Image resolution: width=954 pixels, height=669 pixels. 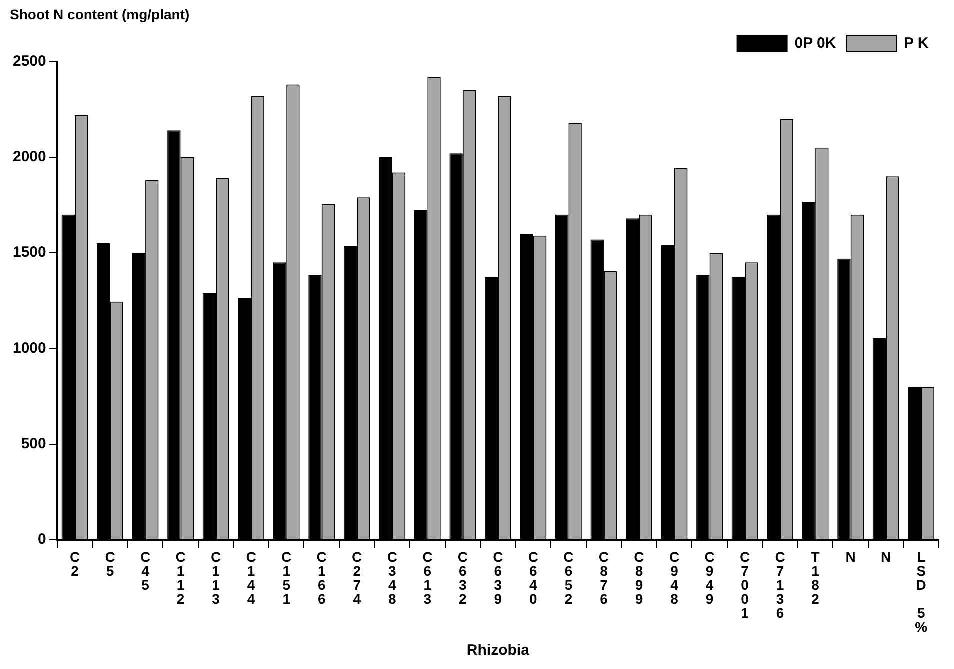 What do you see at coordinates (709, 577) in the screenshot?
I see `x-tick-label: C949` at bounding box center [709, 577].